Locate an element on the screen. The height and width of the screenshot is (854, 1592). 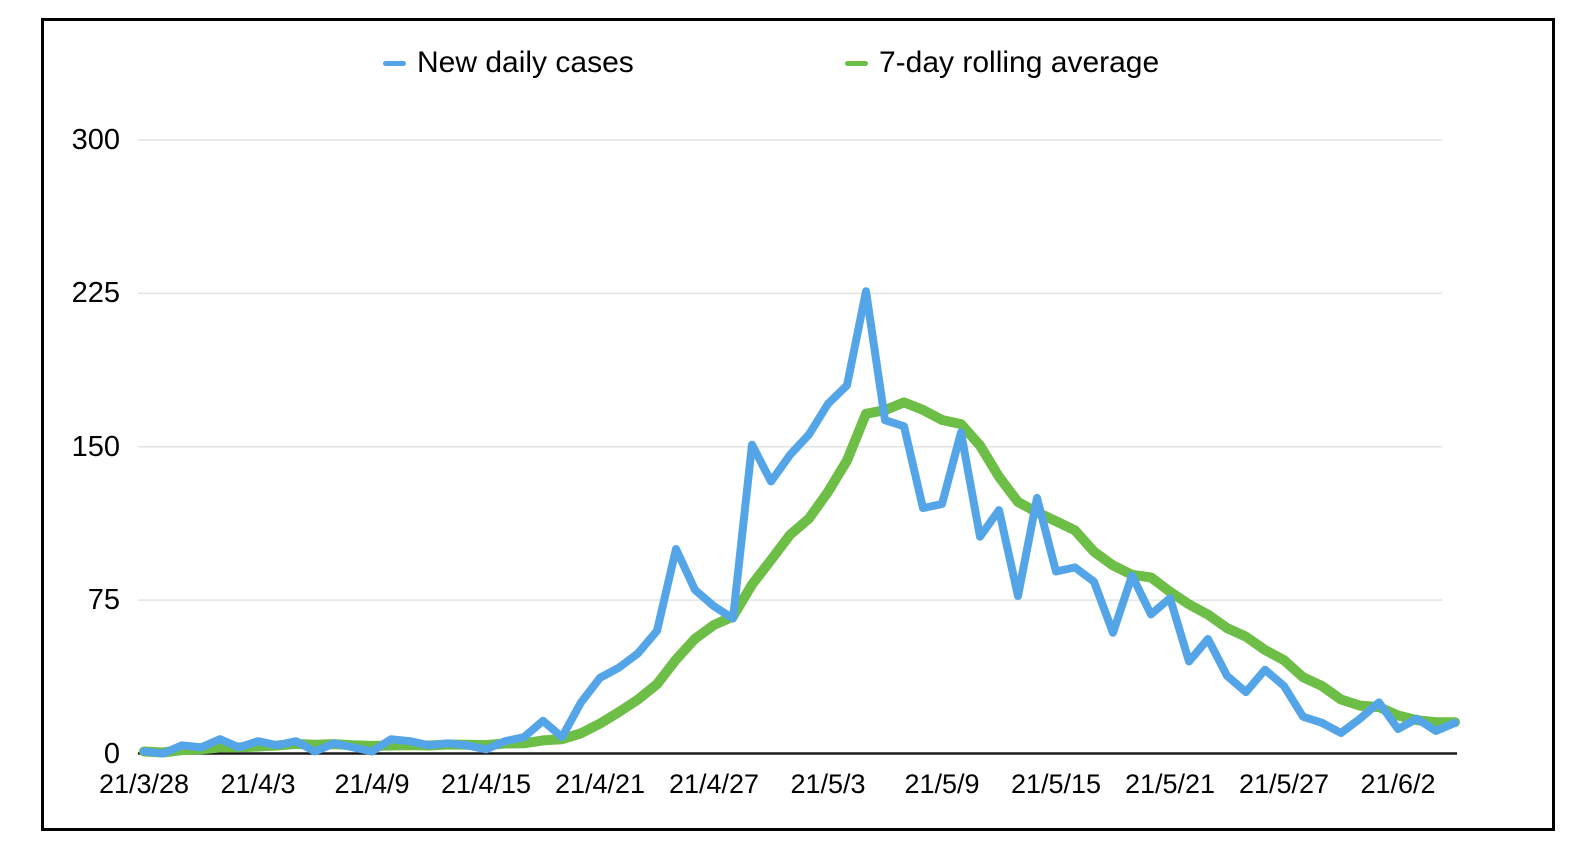
y-tick-label-0: 0 is located at coordinates (111, 753).